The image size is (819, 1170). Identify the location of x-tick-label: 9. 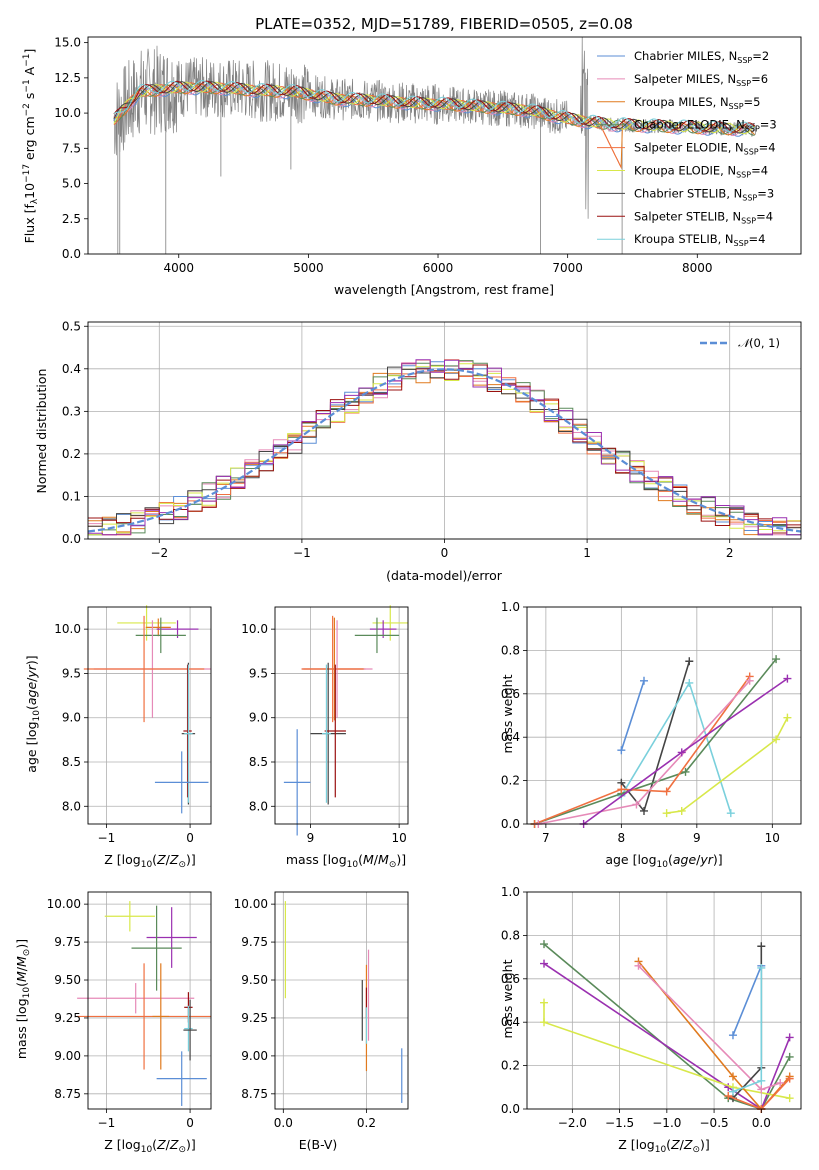
(311, 838).